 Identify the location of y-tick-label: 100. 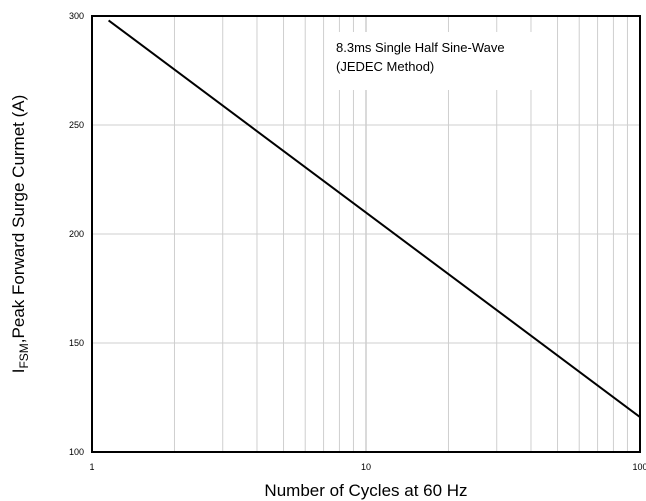
(76, 452).